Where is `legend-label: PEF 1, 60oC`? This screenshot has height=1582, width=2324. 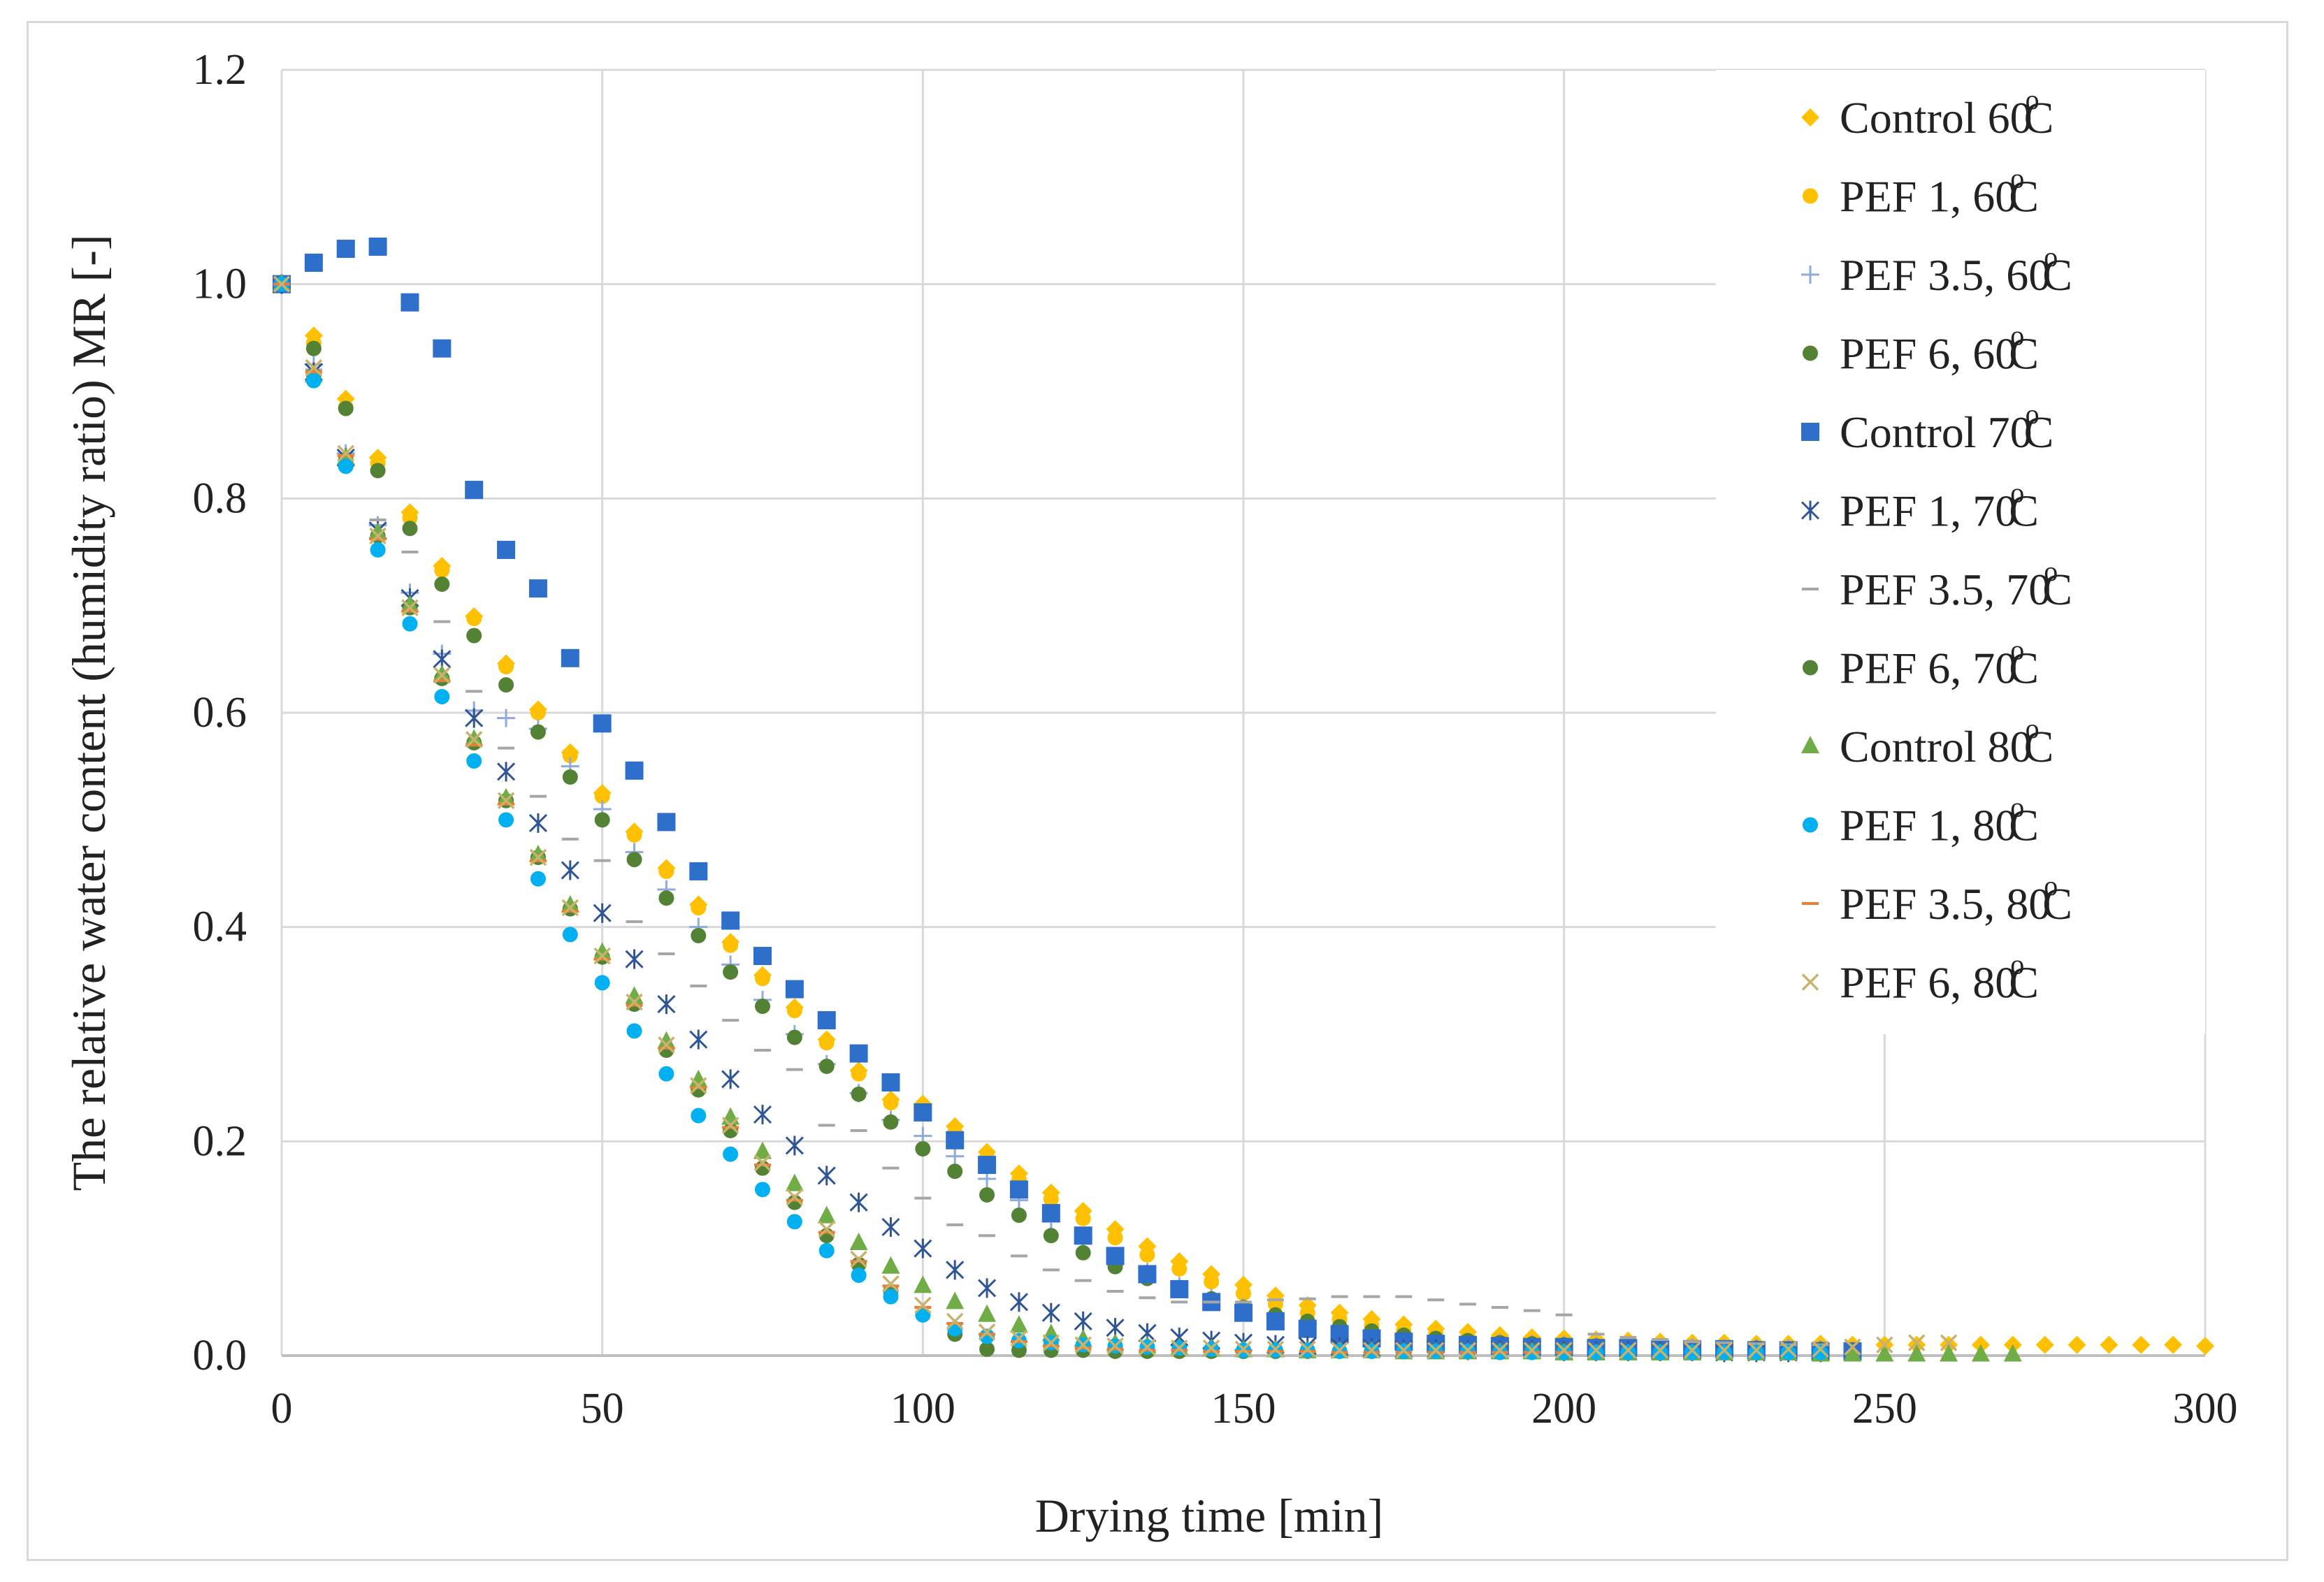 legend-label: PEF 1, 60oC is located at coordinates (1939, 192).